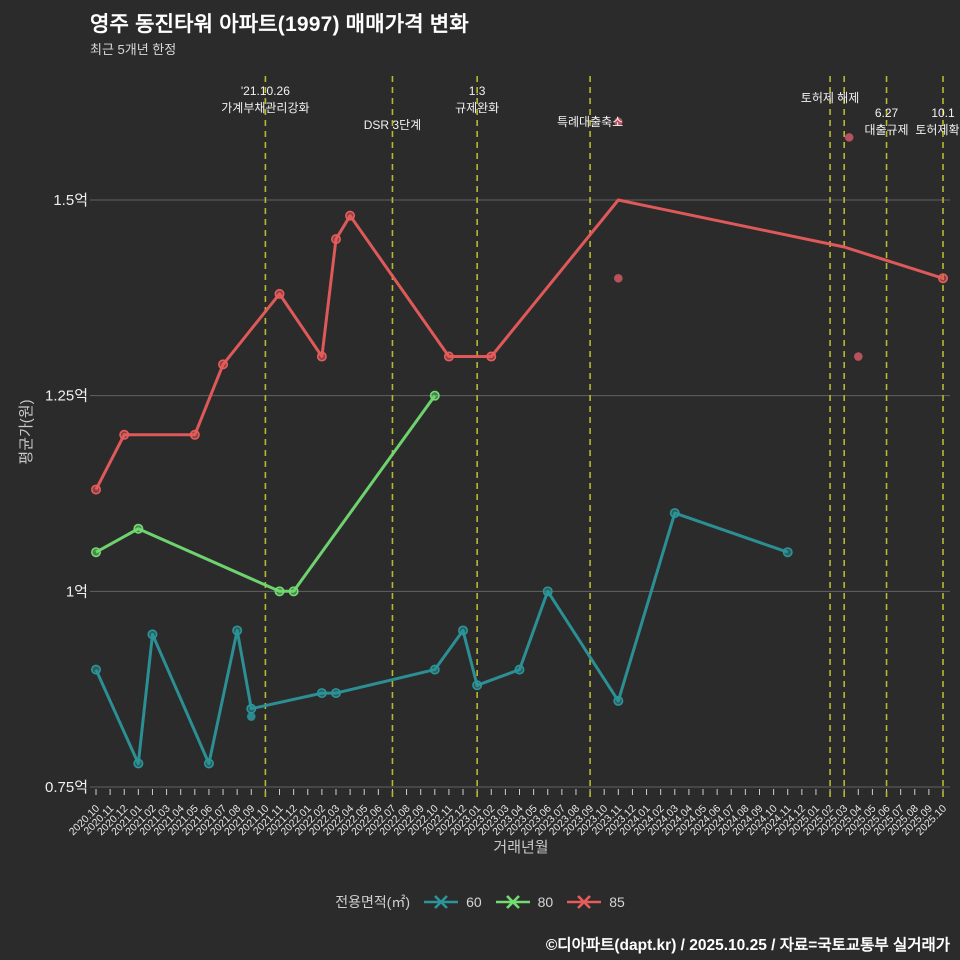 The image size is (960, 960). I want to click on policy-event-label: 규제완화, so click(477, 108).